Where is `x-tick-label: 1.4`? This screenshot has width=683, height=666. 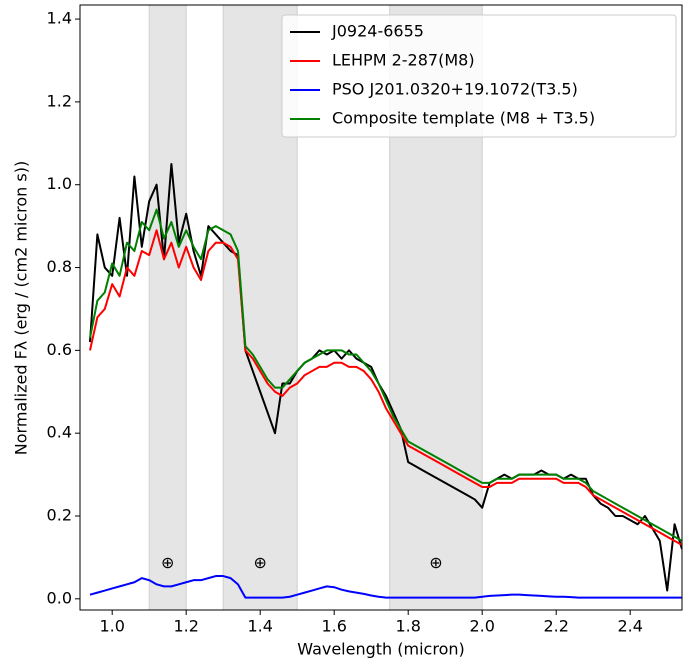 x-tick-label: 1.4 is located at coordinates (259, 626).